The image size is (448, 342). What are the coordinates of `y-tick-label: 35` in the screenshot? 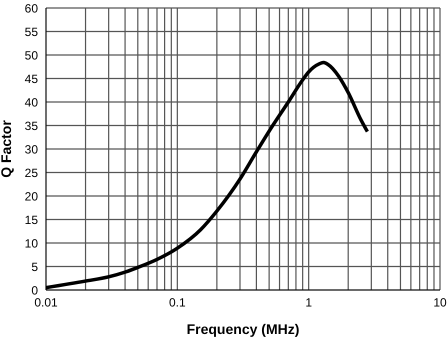 It's located at (31, 125).